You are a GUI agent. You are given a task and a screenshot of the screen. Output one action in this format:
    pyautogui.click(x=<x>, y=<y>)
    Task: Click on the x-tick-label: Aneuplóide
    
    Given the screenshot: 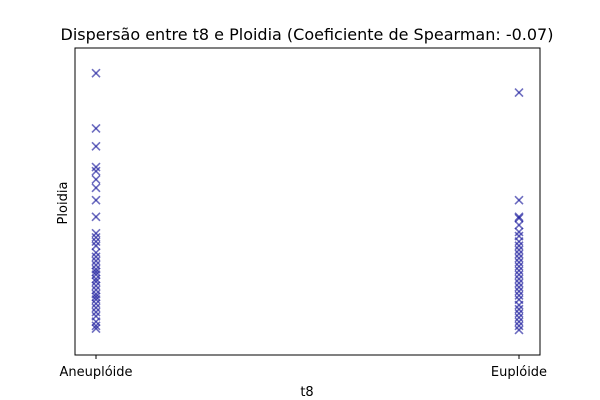 What is the action you would take?
    pyautogui.click(x=95, y=372)
    